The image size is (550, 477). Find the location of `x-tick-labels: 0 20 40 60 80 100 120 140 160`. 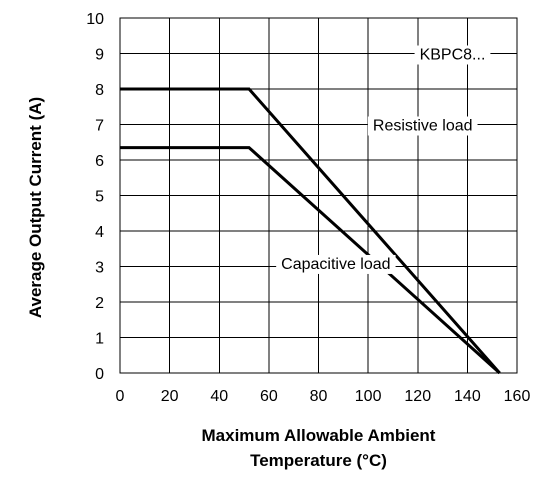

x-tick-labels: 0 20 40 60 80 100 120 140 160 is located at coordinates (323, 396).